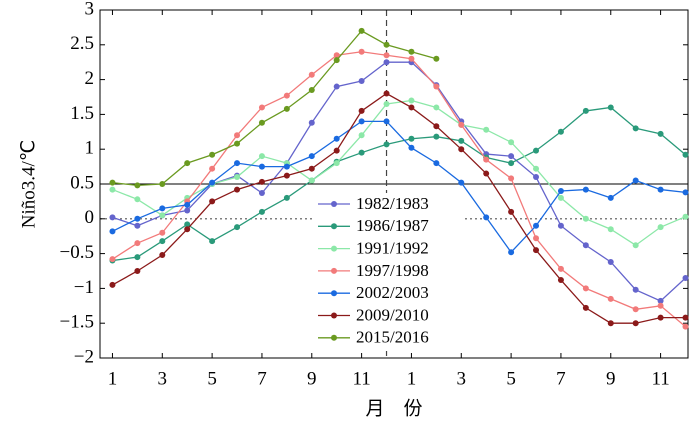 Image resolution: width=700 pixels, height=431 pixels. Describe the element at coordinates (561, 378) in the screenshot. I see `x-tick-label: 7` at that location.